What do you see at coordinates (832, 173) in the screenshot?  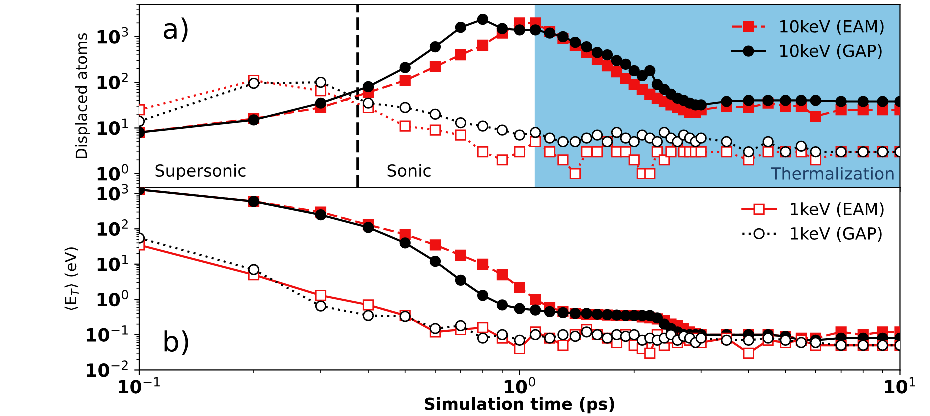 I see `band-label: Thermalization` at bounding box center [832, 173].